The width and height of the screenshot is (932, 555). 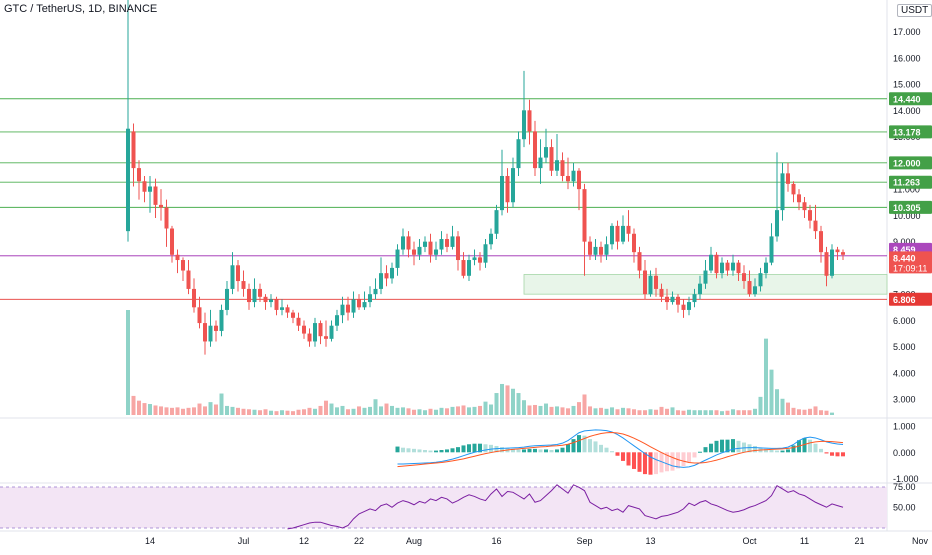 I want to click on price-label-red: 6.806, so click(x=904, y=300).